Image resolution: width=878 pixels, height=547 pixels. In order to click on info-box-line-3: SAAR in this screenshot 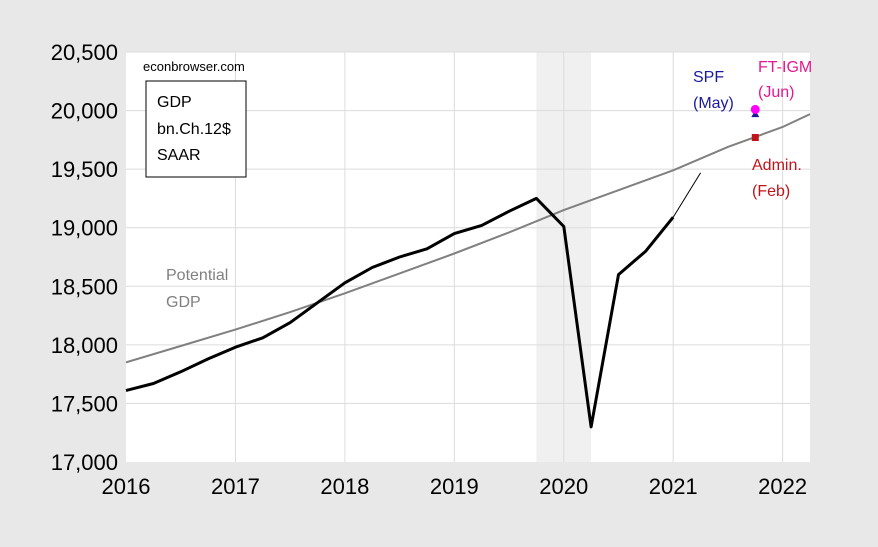, I will do `click(179, 155)`.